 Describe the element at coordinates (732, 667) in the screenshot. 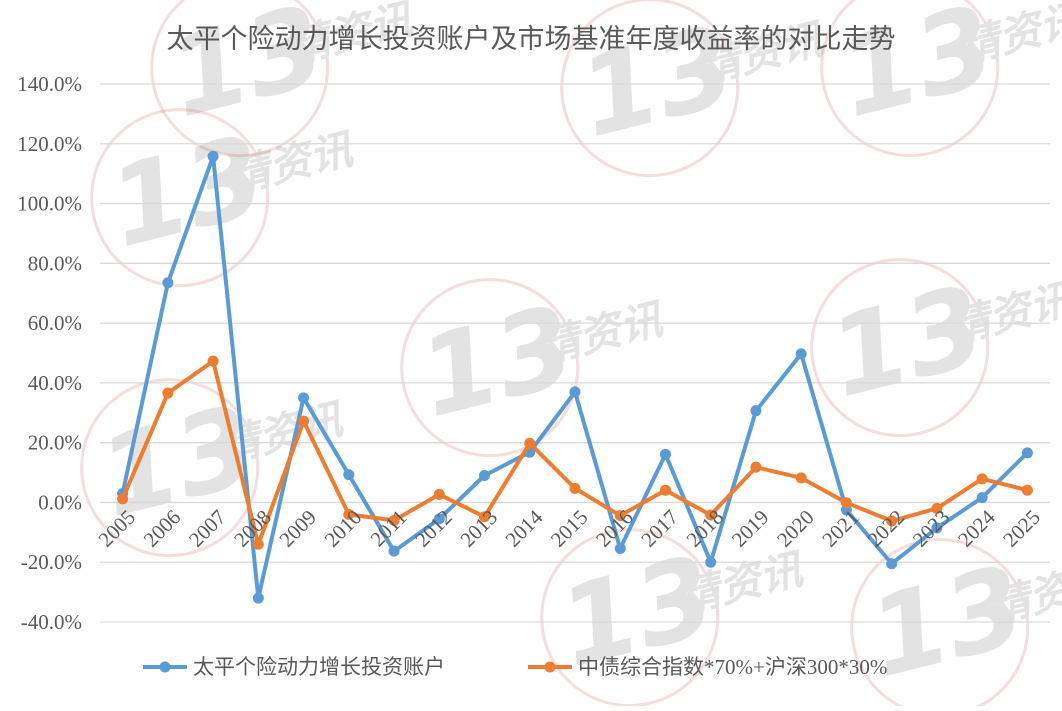

I see `legend-label-2: 中债综合指数*70%+沪深300*30%` at that location.